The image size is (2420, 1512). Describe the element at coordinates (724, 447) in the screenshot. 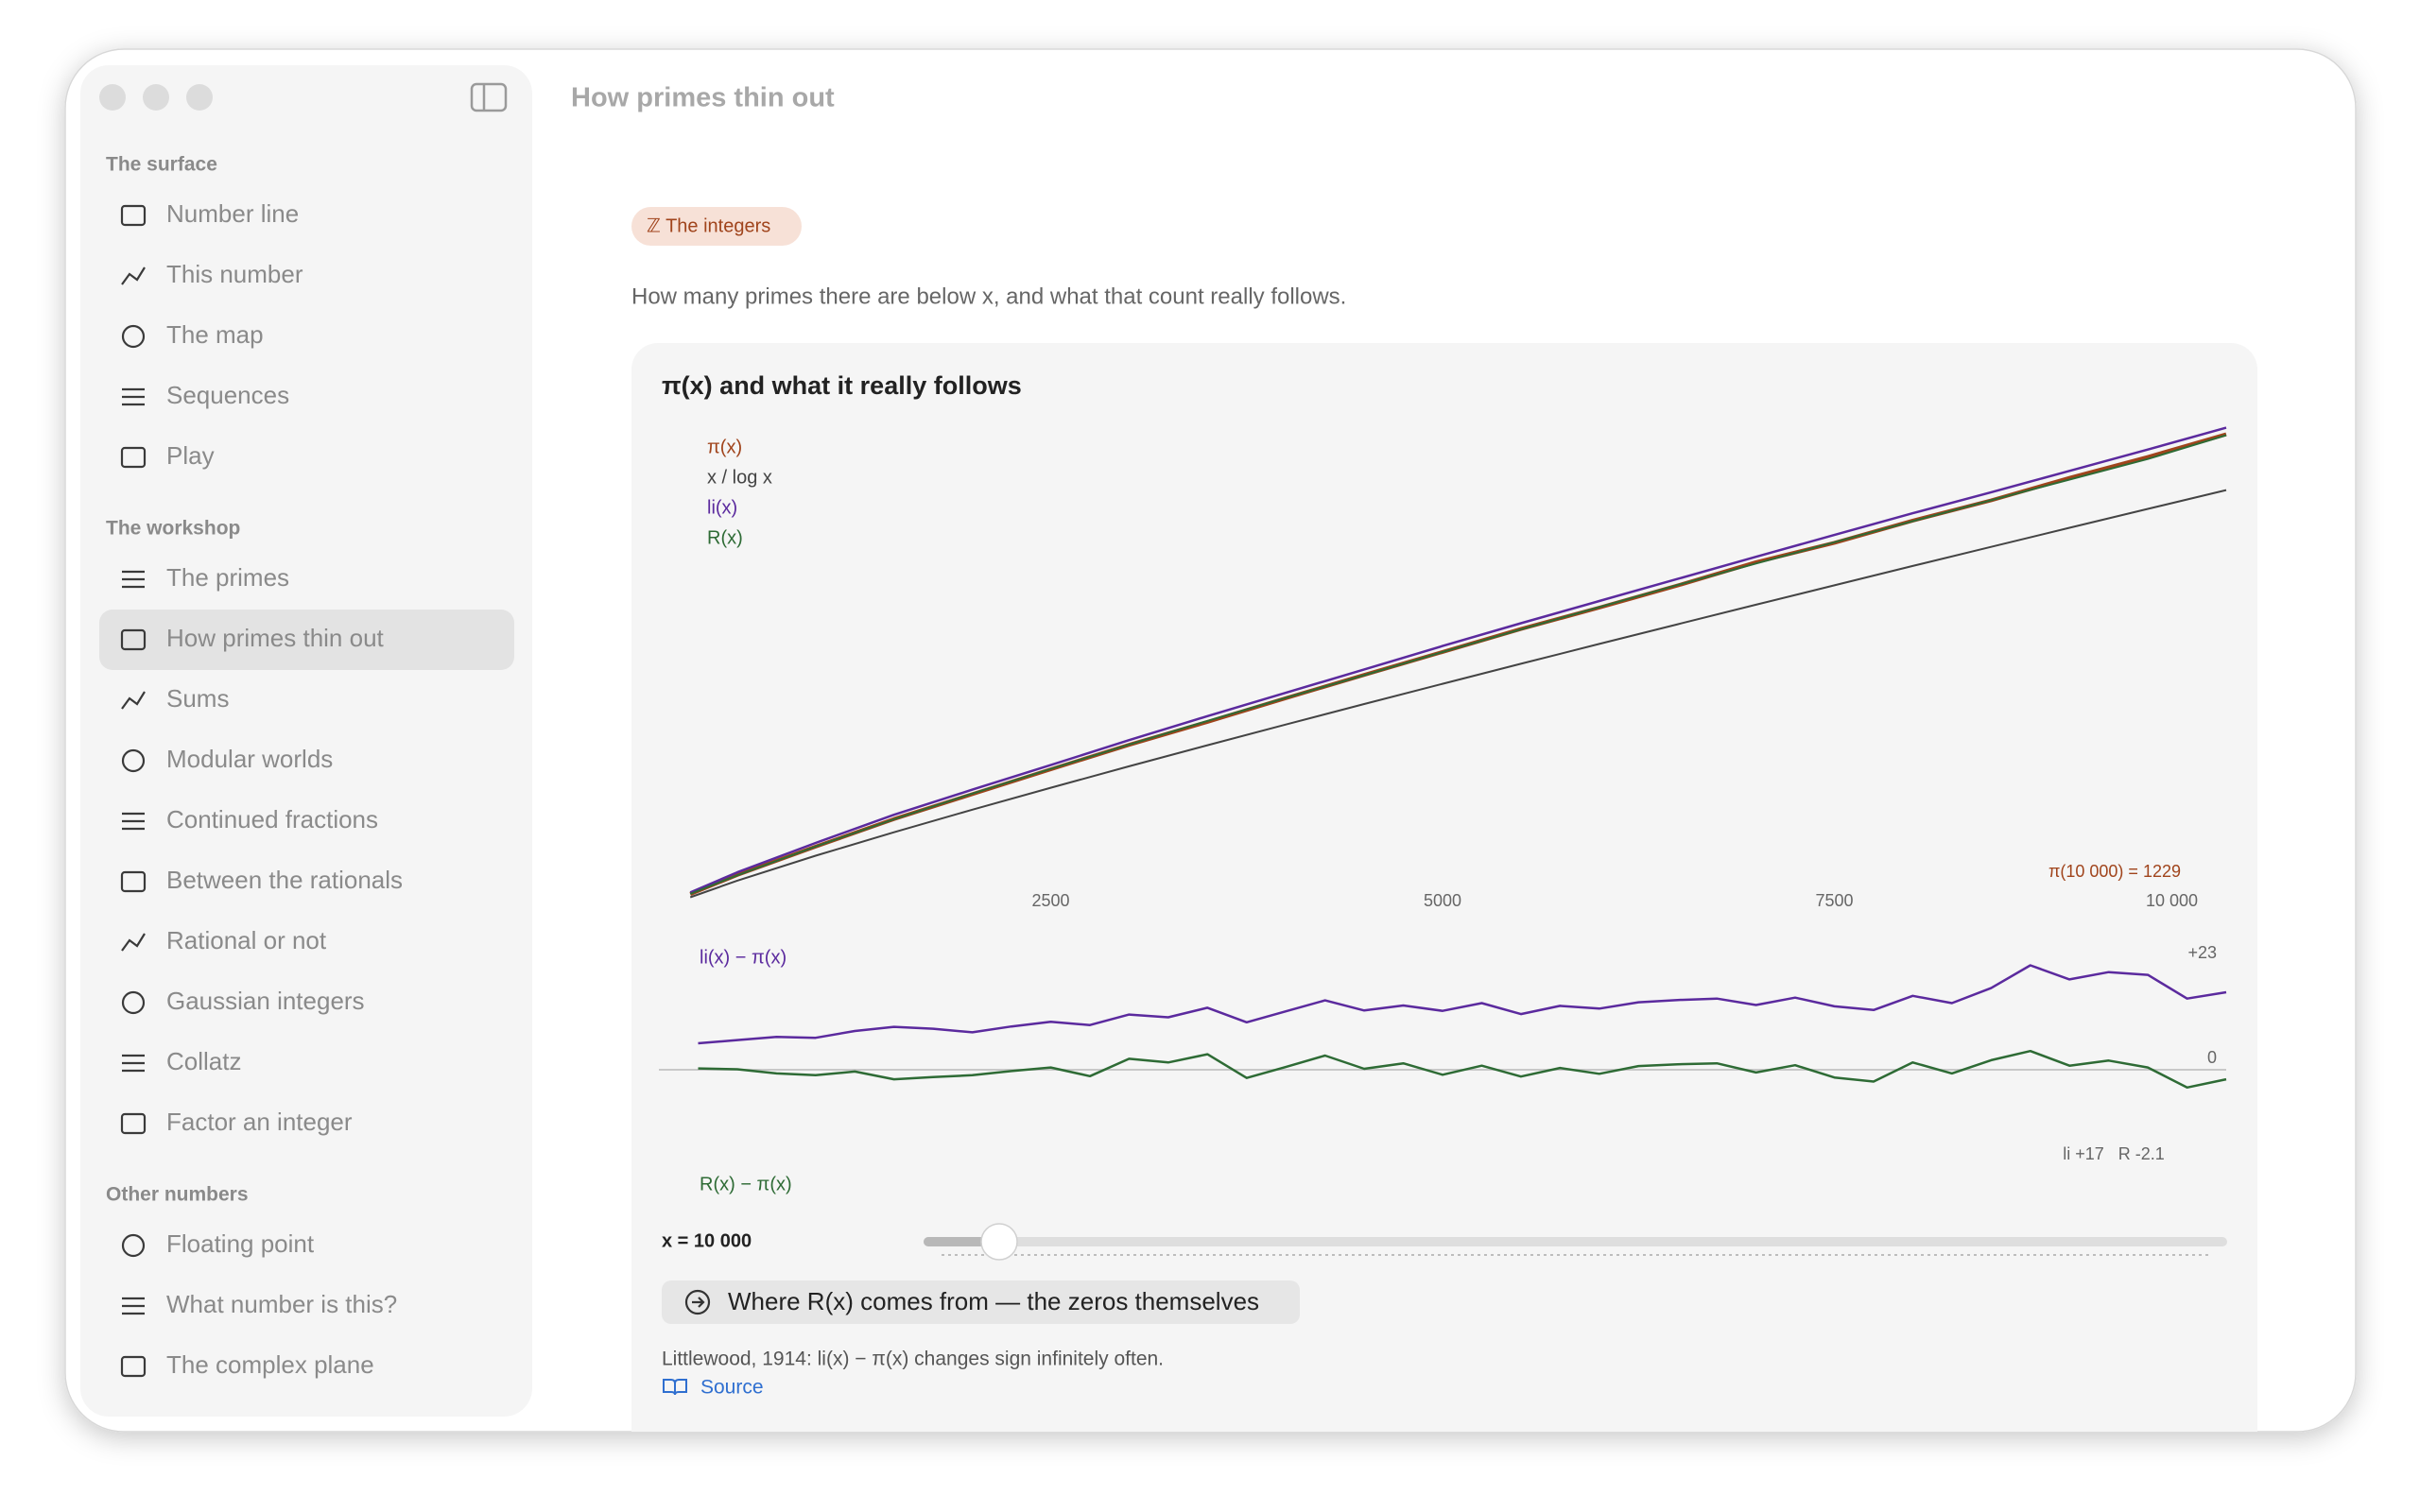

I see `legend-entry: π(x)` at that location.